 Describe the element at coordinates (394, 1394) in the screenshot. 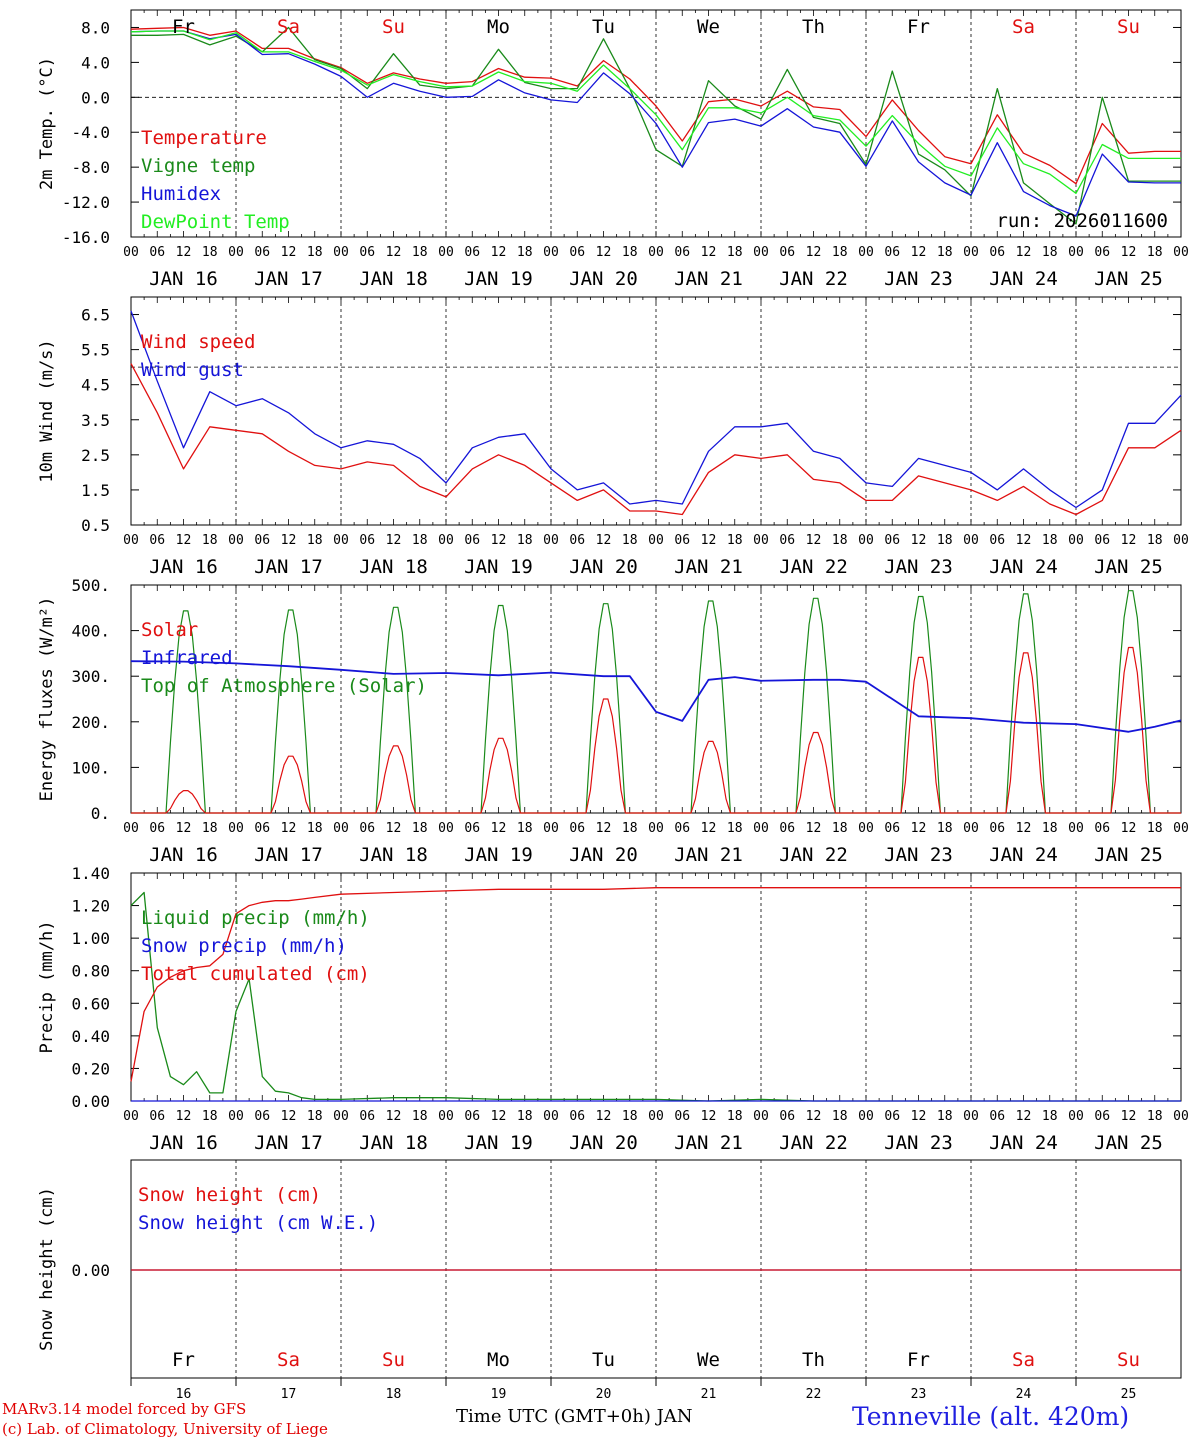

I see `day-number: 18` at that location.